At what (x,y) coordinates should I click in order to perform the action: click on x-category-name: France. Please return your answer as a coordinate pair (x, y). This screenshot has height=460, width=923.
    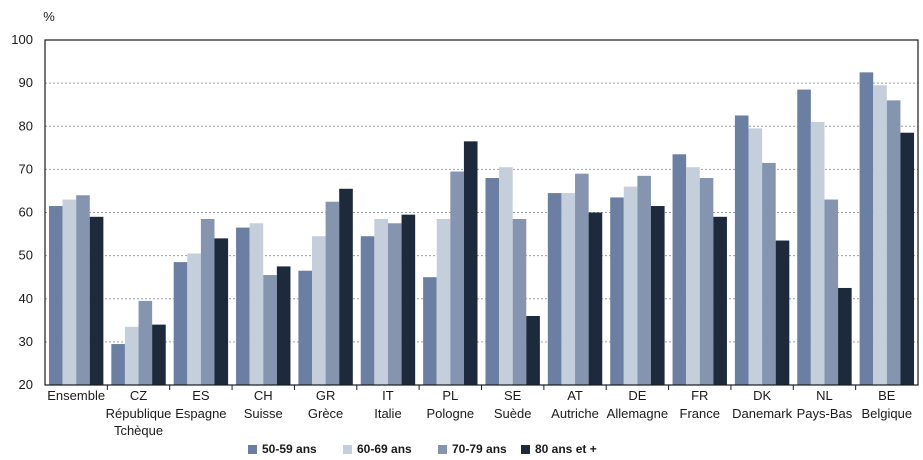
    Looking at the image, I should click on (700, 413).